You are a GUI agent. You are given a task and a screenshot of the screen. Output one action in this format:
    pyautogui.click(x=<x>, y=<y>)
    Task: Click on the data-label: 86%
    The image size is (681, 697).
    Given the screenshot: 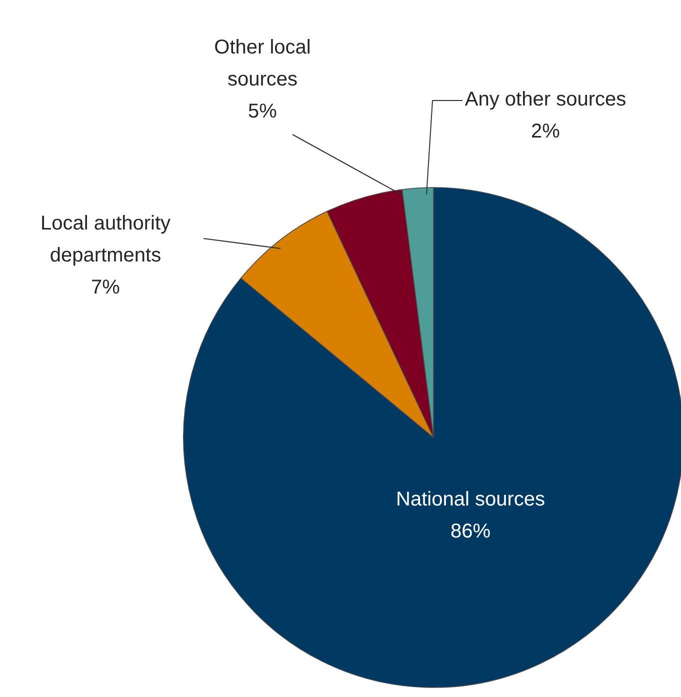 What is the action you would take?
    pyautogui.click(x=470, y=531)
    